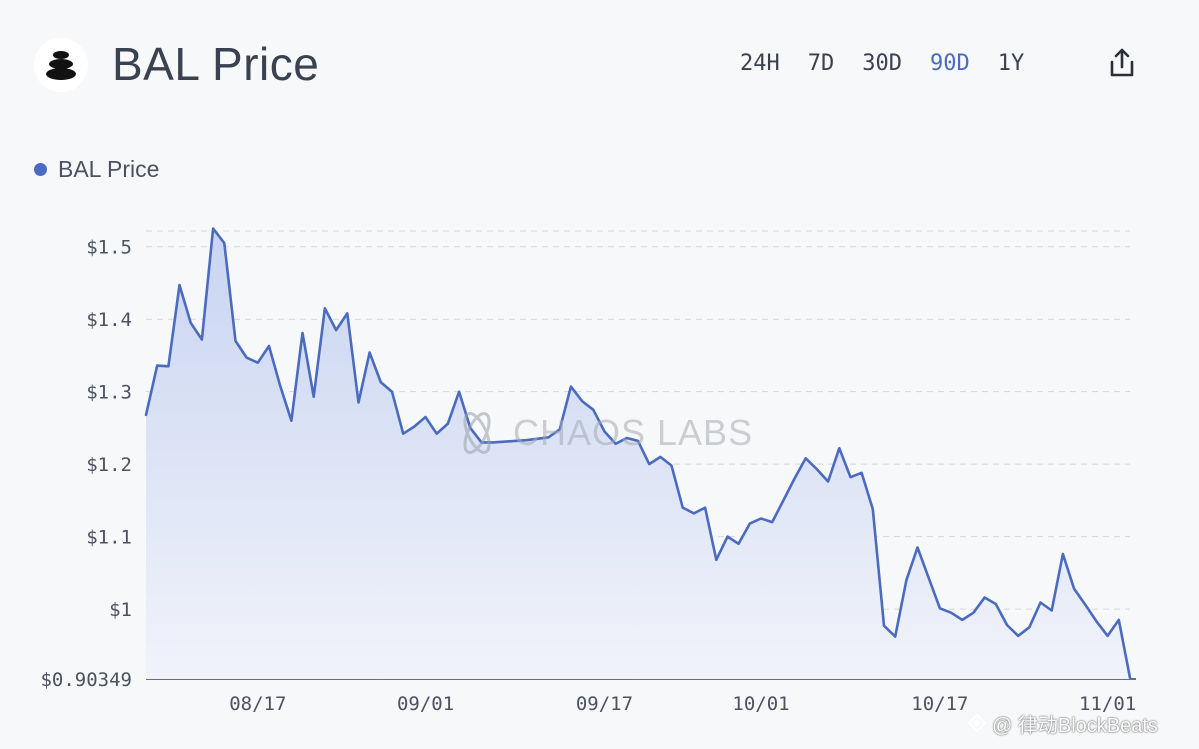 This screenshot has height=749, width=1199. I want to click on share-icon, so click(1122, 62).